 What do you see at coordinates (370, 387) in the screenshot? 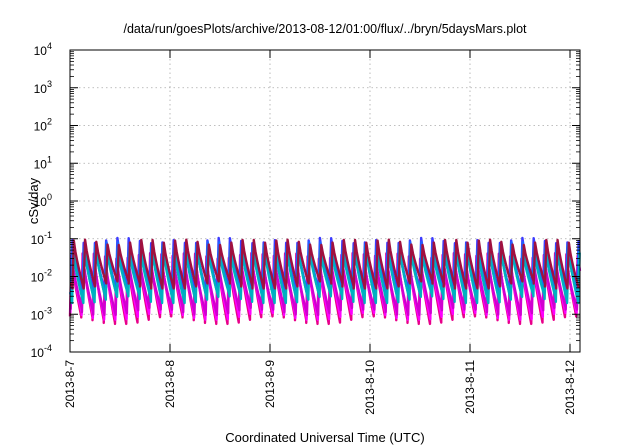
I see `x-tick-label: 2013-8-10` at bounding box center [370, 387].